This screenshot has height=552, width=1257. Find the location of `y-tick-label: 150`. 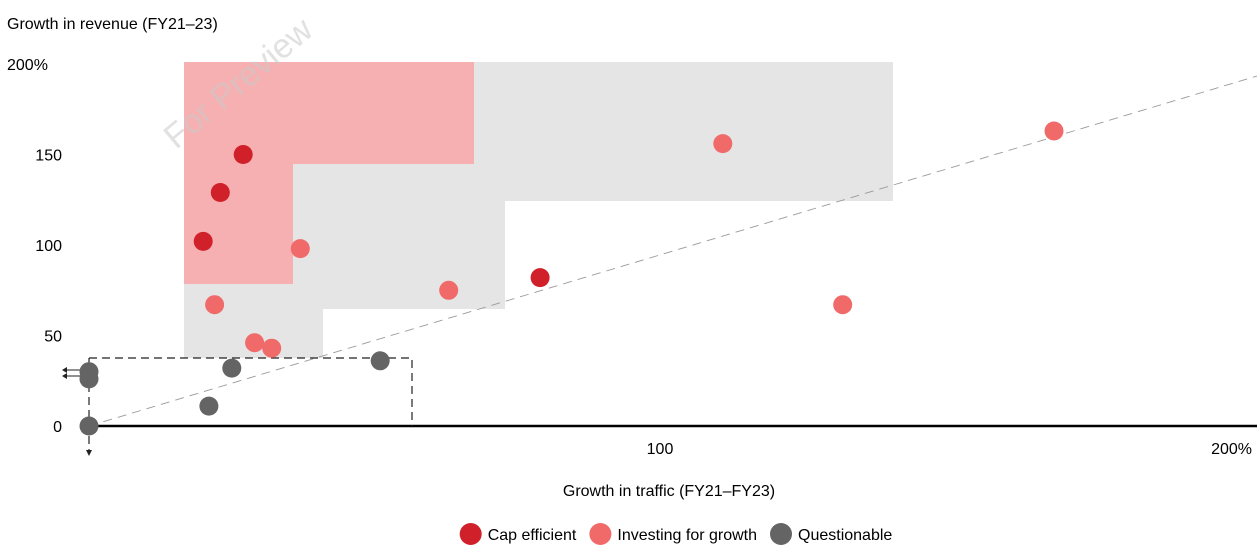

y-tick-label: 150 is located at coordinates (48, 156).